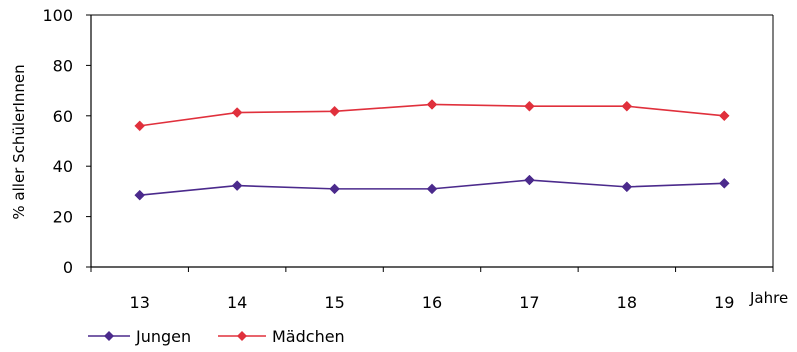 The height and width of the screenshot is (352, 797). I want to click on y-tick-label: 20, so click(63, 217).